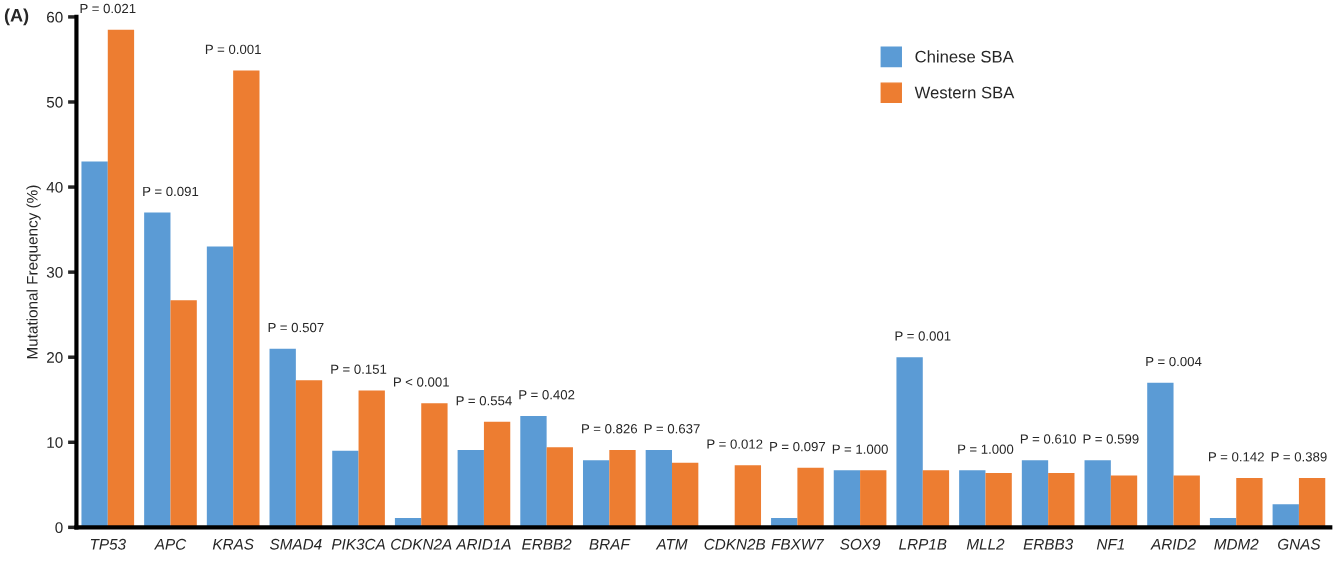  Describe the element at coordinates (1299, 457) in the screenshot. I see `annotation: P = 0.389` at that location.